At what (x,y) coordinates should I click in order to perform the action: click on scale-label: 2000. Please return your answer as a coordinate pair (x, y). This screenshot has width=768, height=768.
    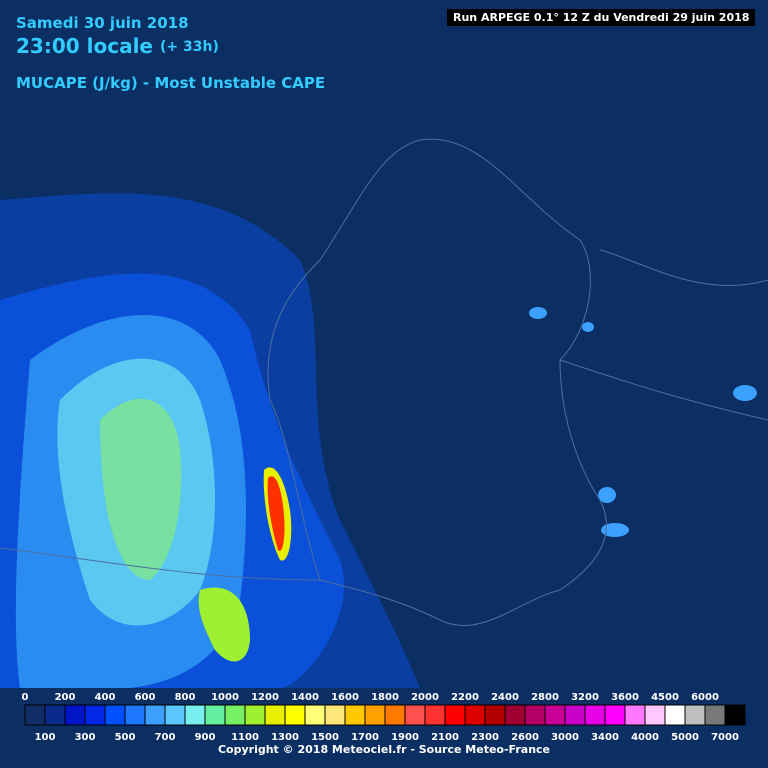
    Looking at the image, I should click on (425, 697).